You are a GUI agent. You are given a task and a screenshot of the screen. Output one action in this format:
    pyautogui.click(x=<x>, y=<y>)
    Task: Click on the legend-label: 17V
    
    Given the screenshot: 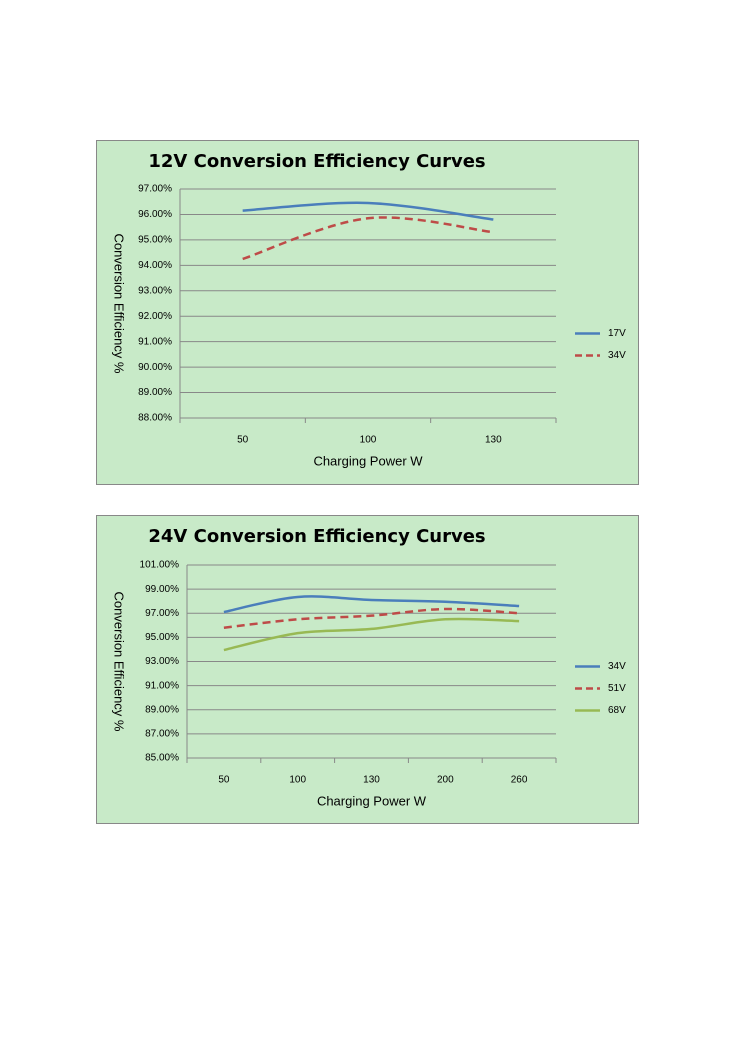 What is the action you would take?
    pyautogui.click(x=617, y=333)
    